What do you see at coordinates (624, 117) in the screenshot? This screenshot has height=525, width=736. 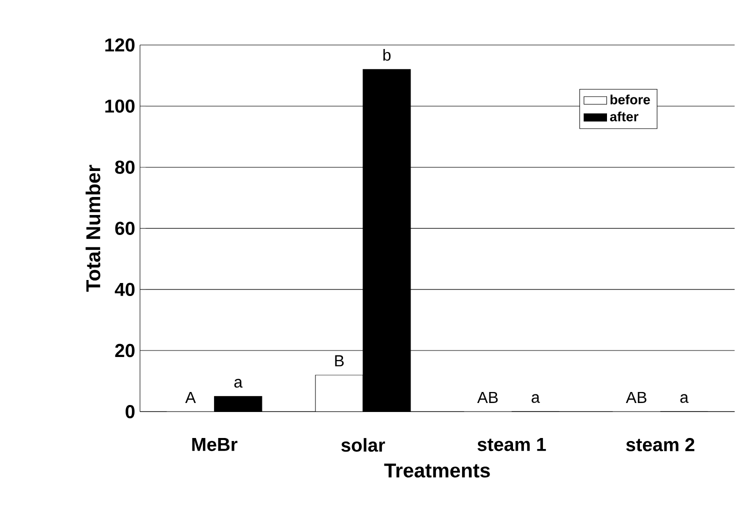 I see `legend-label: after` at bounding box center [624, 117].